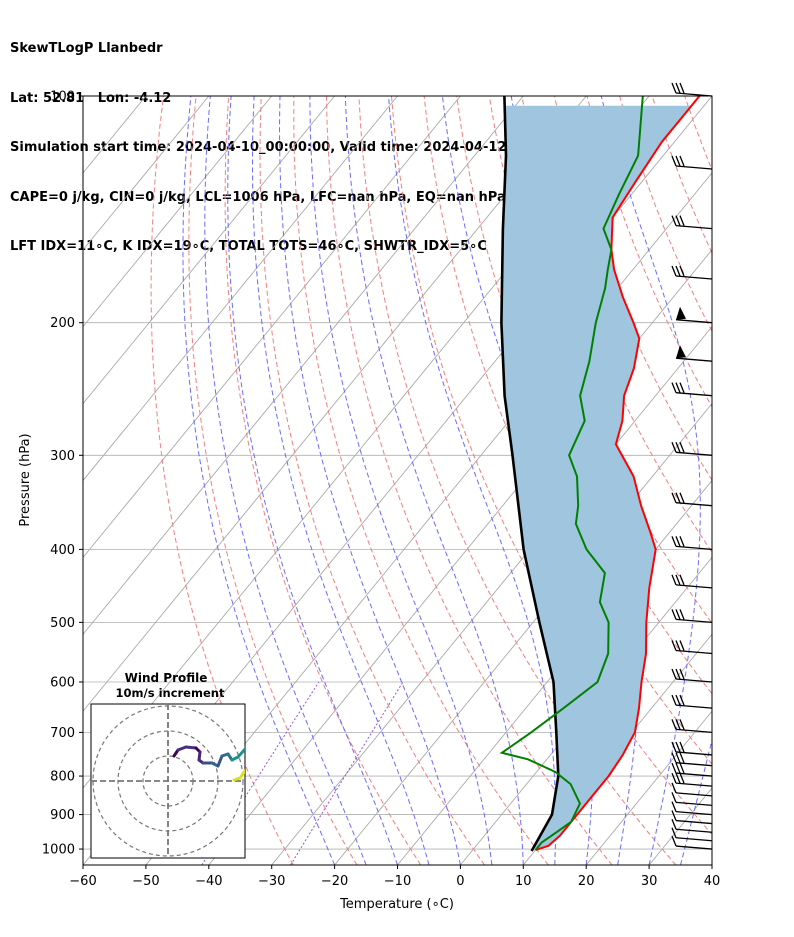  I want to click on x-tick-label: 40, so click(712, 881).